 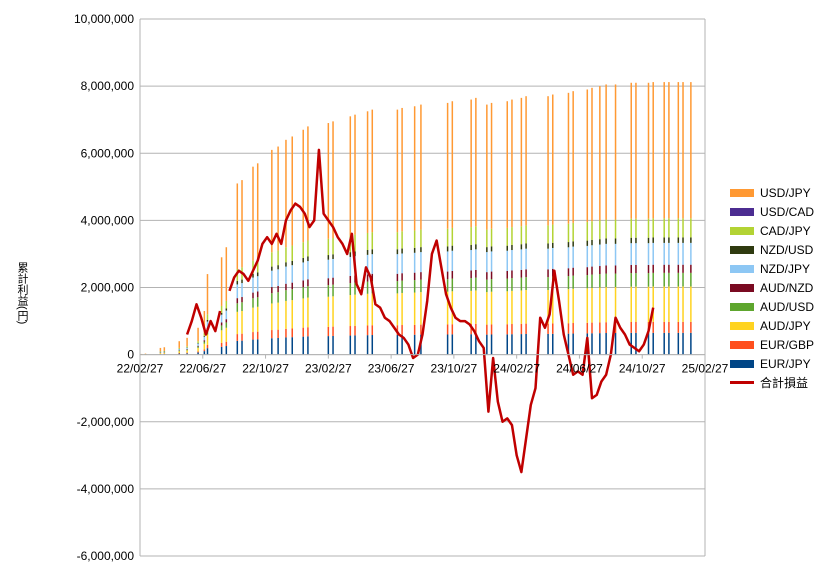 I want to click on legend-item: USD/JPY, so click(x=780, y=192).